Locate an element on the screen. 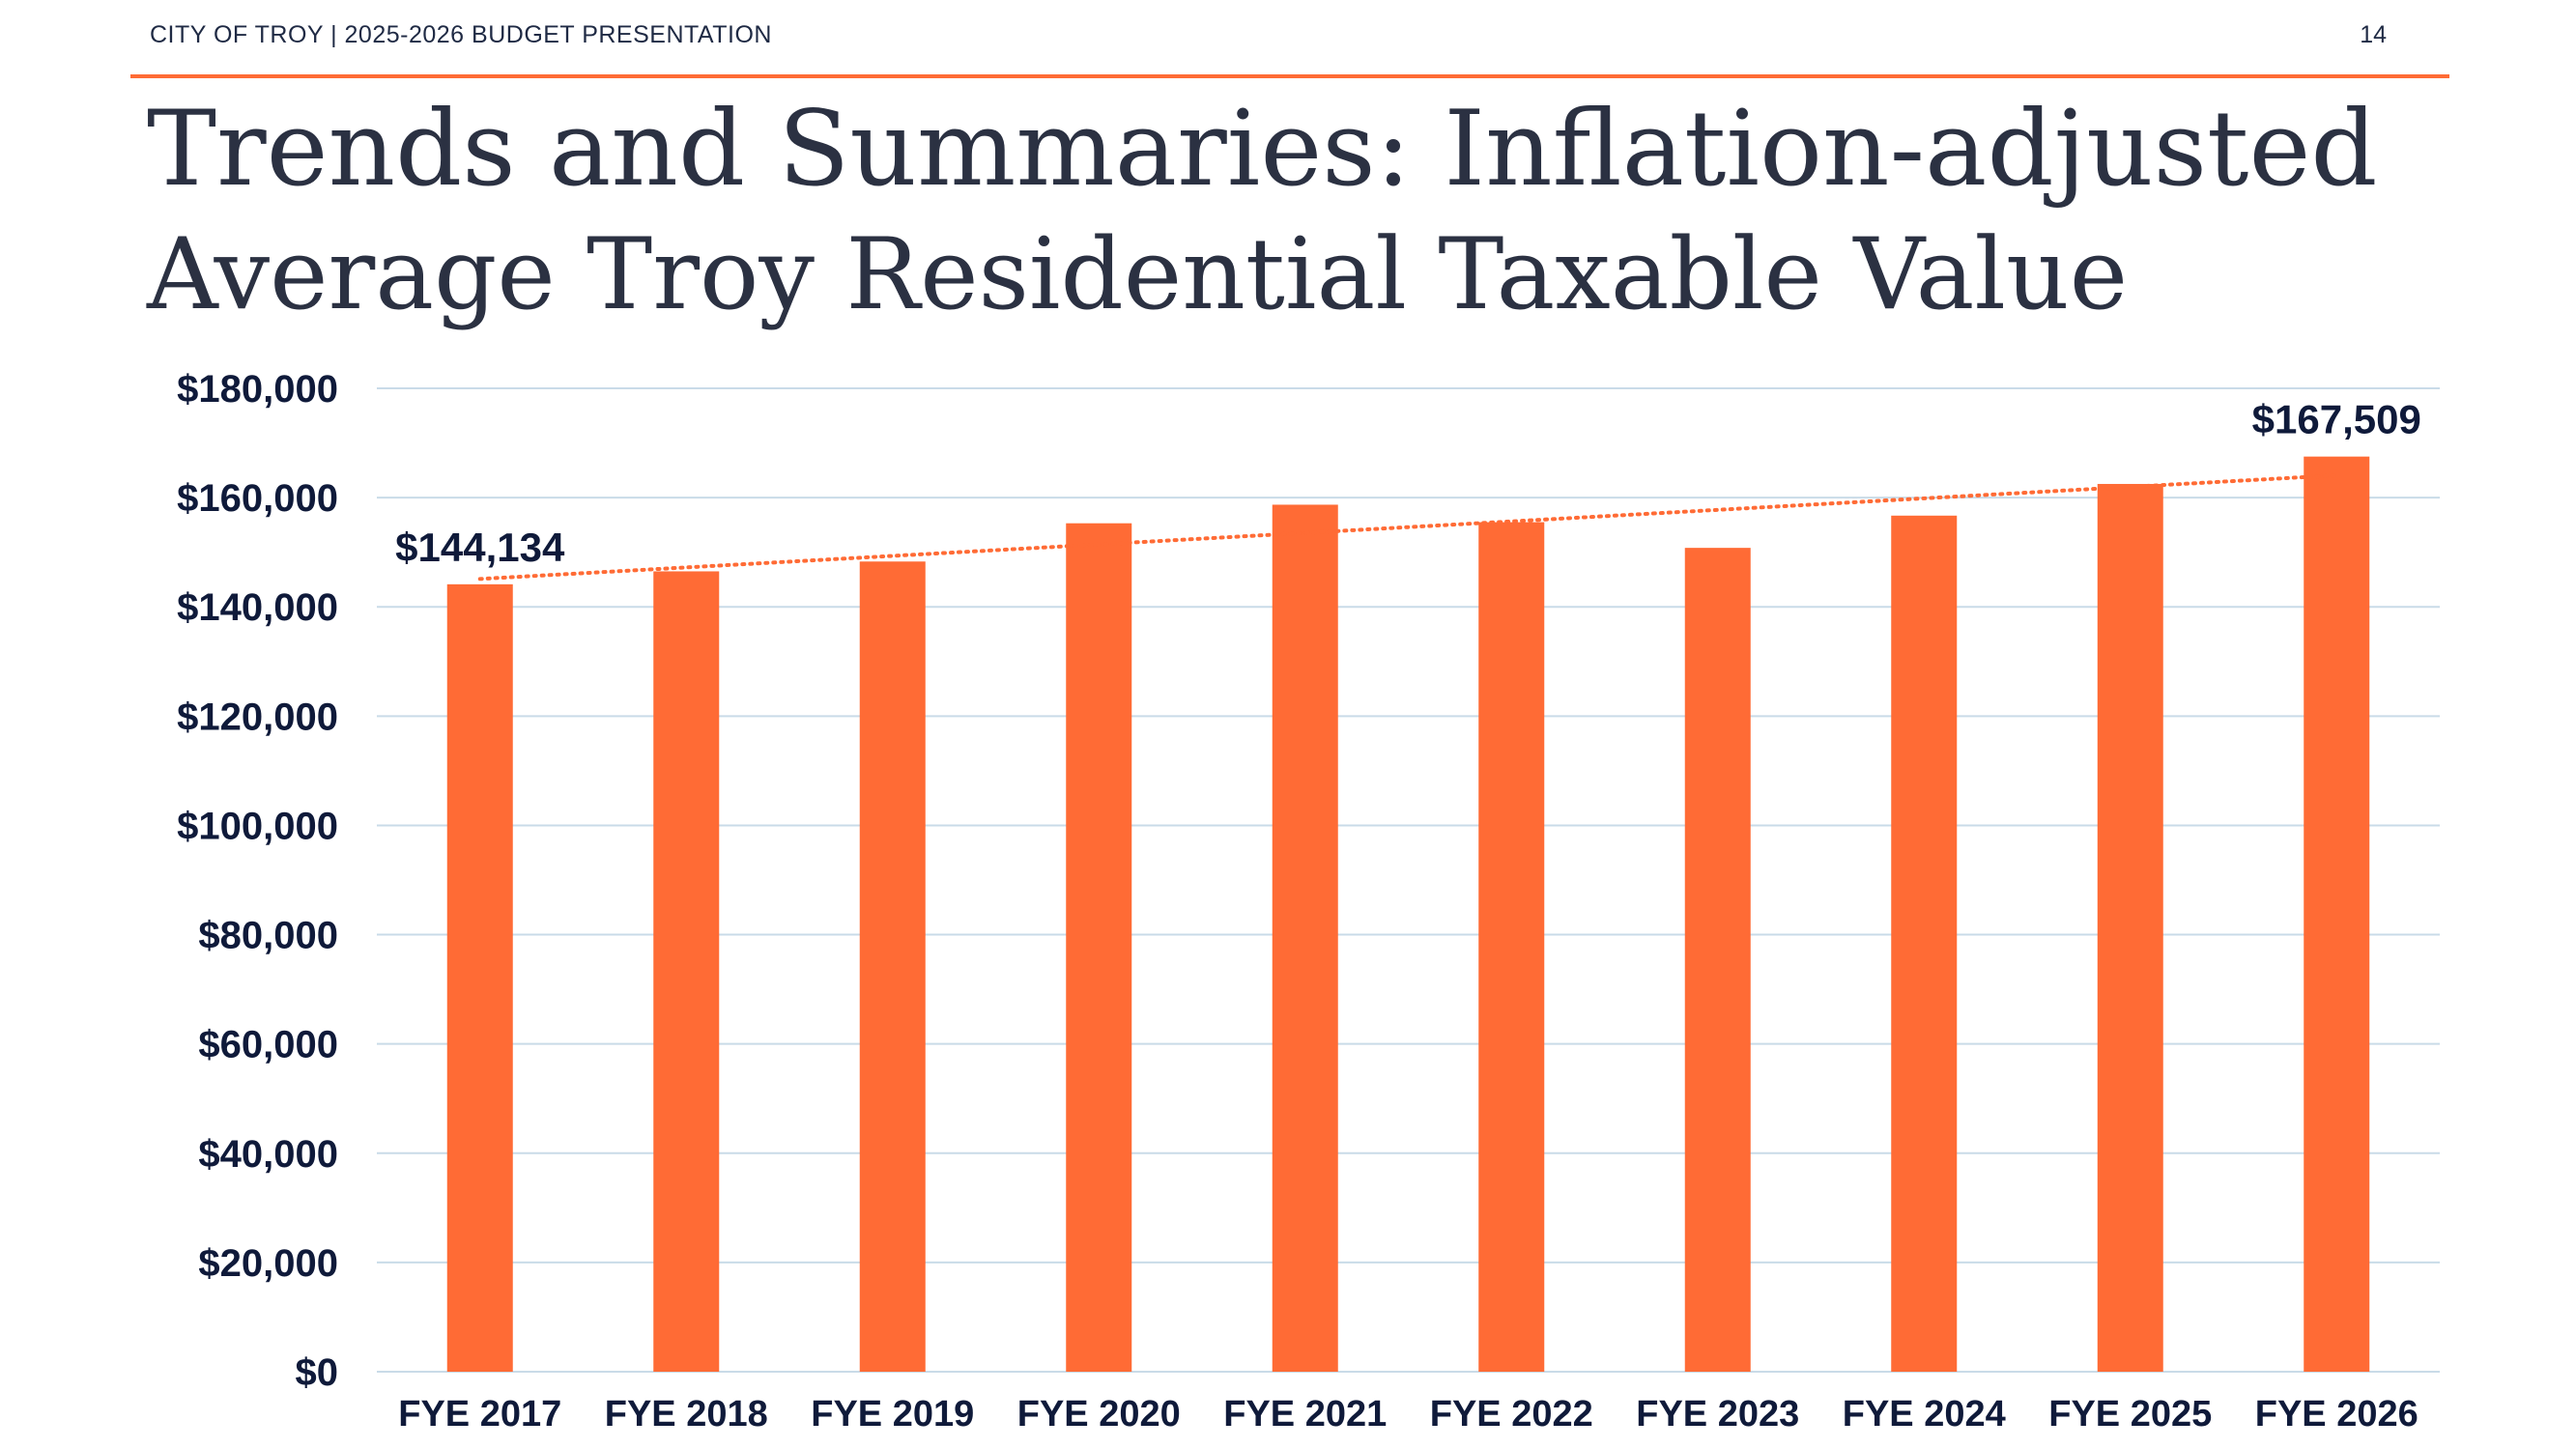  x-tick-label: FYE 2026 is located at coordinates (2337, 1414).